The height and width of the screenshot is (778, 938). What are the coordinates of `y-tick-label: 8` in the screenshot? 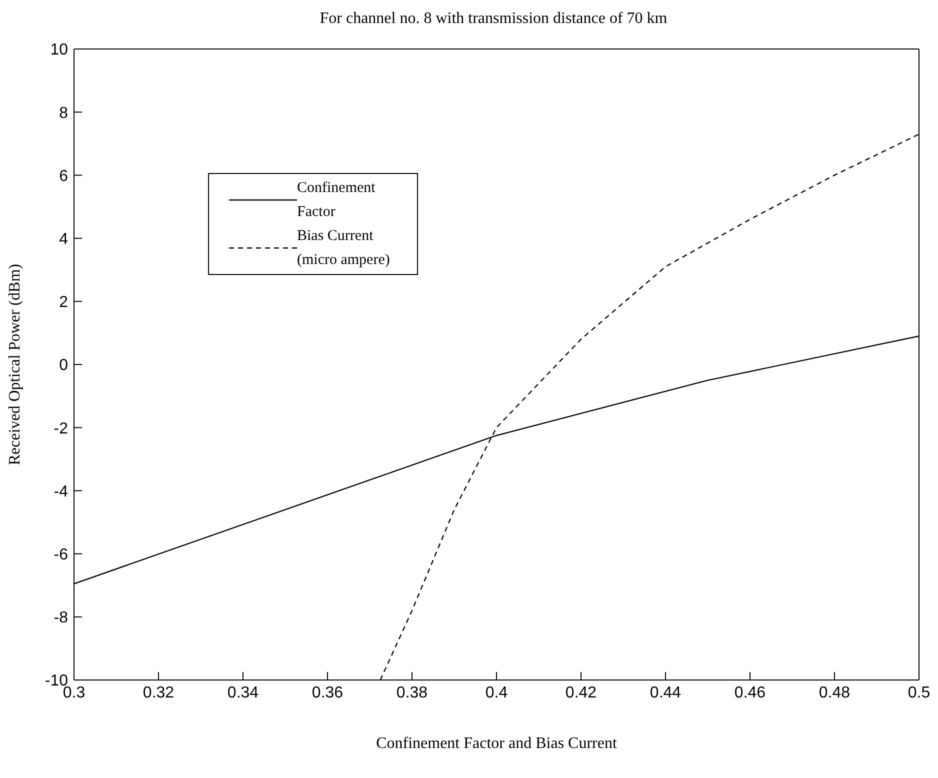 It's located at (63, 113).